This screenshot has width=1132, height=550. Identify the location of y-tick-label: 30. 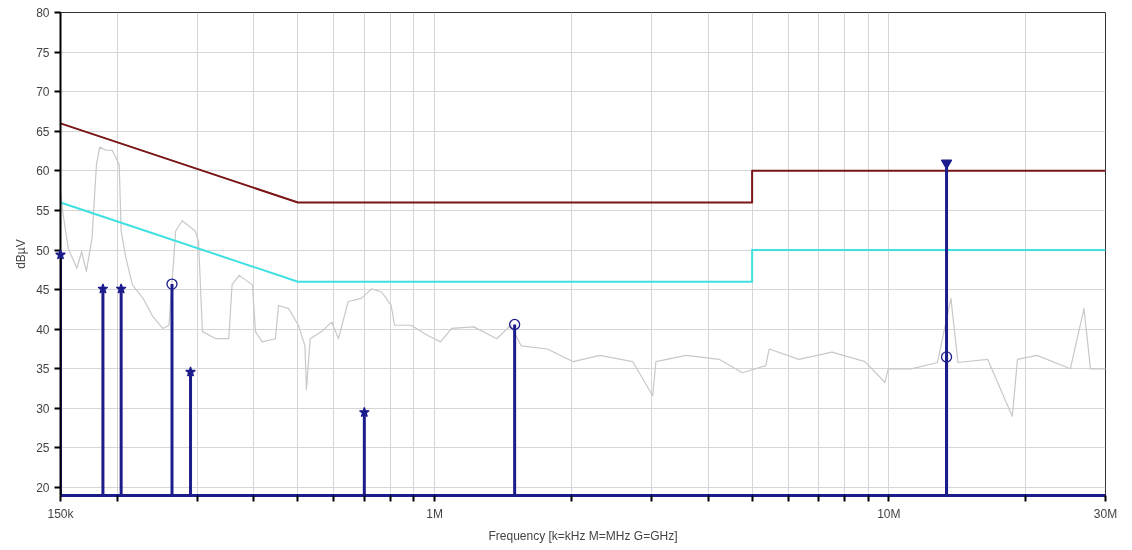
(43, 408).